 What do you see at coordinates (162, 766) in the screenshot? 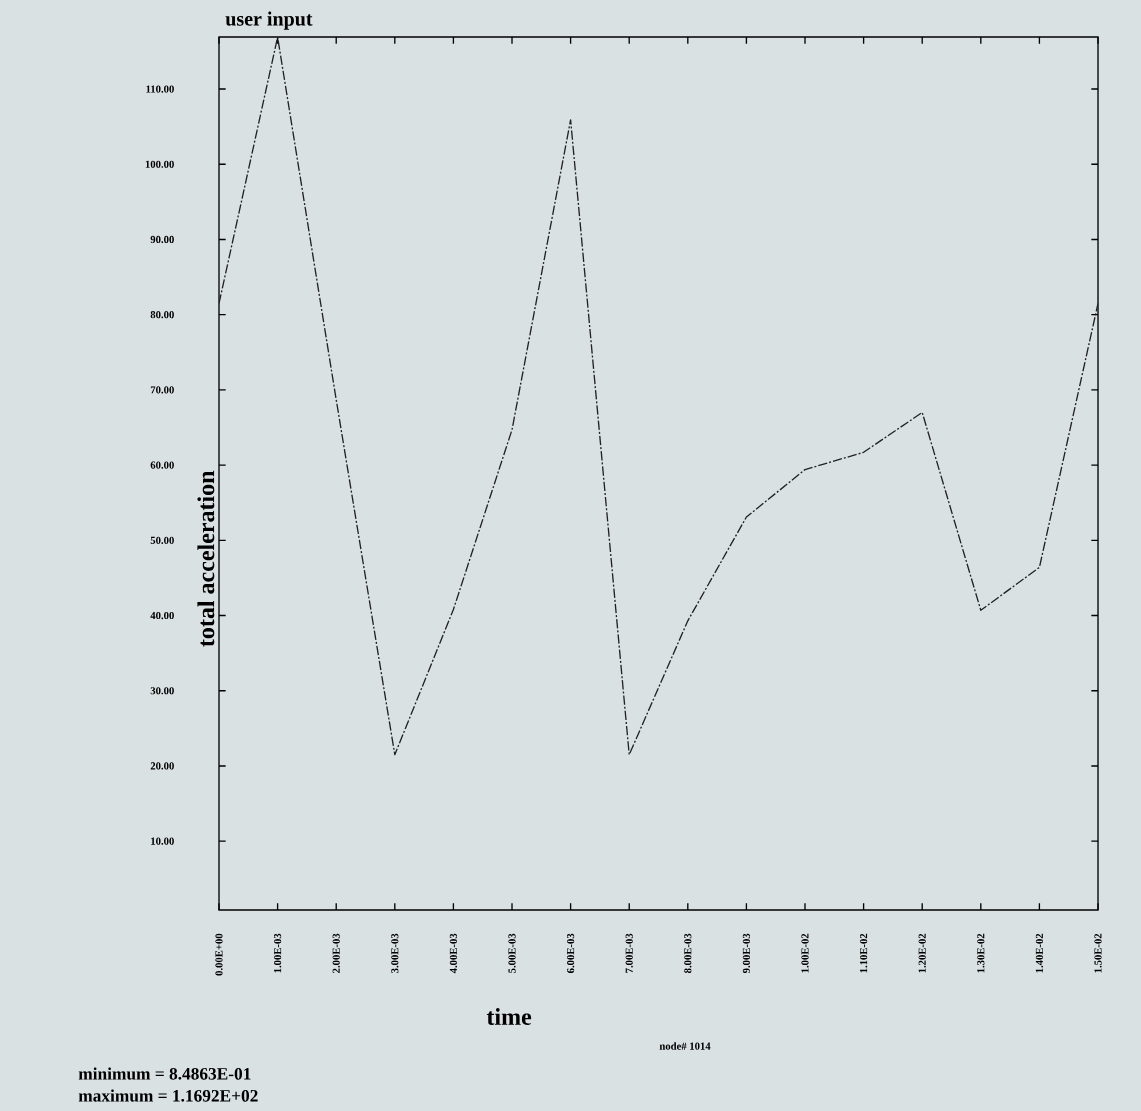
I see `y-tick-label: 20.00` at bounding box center [162, 766].